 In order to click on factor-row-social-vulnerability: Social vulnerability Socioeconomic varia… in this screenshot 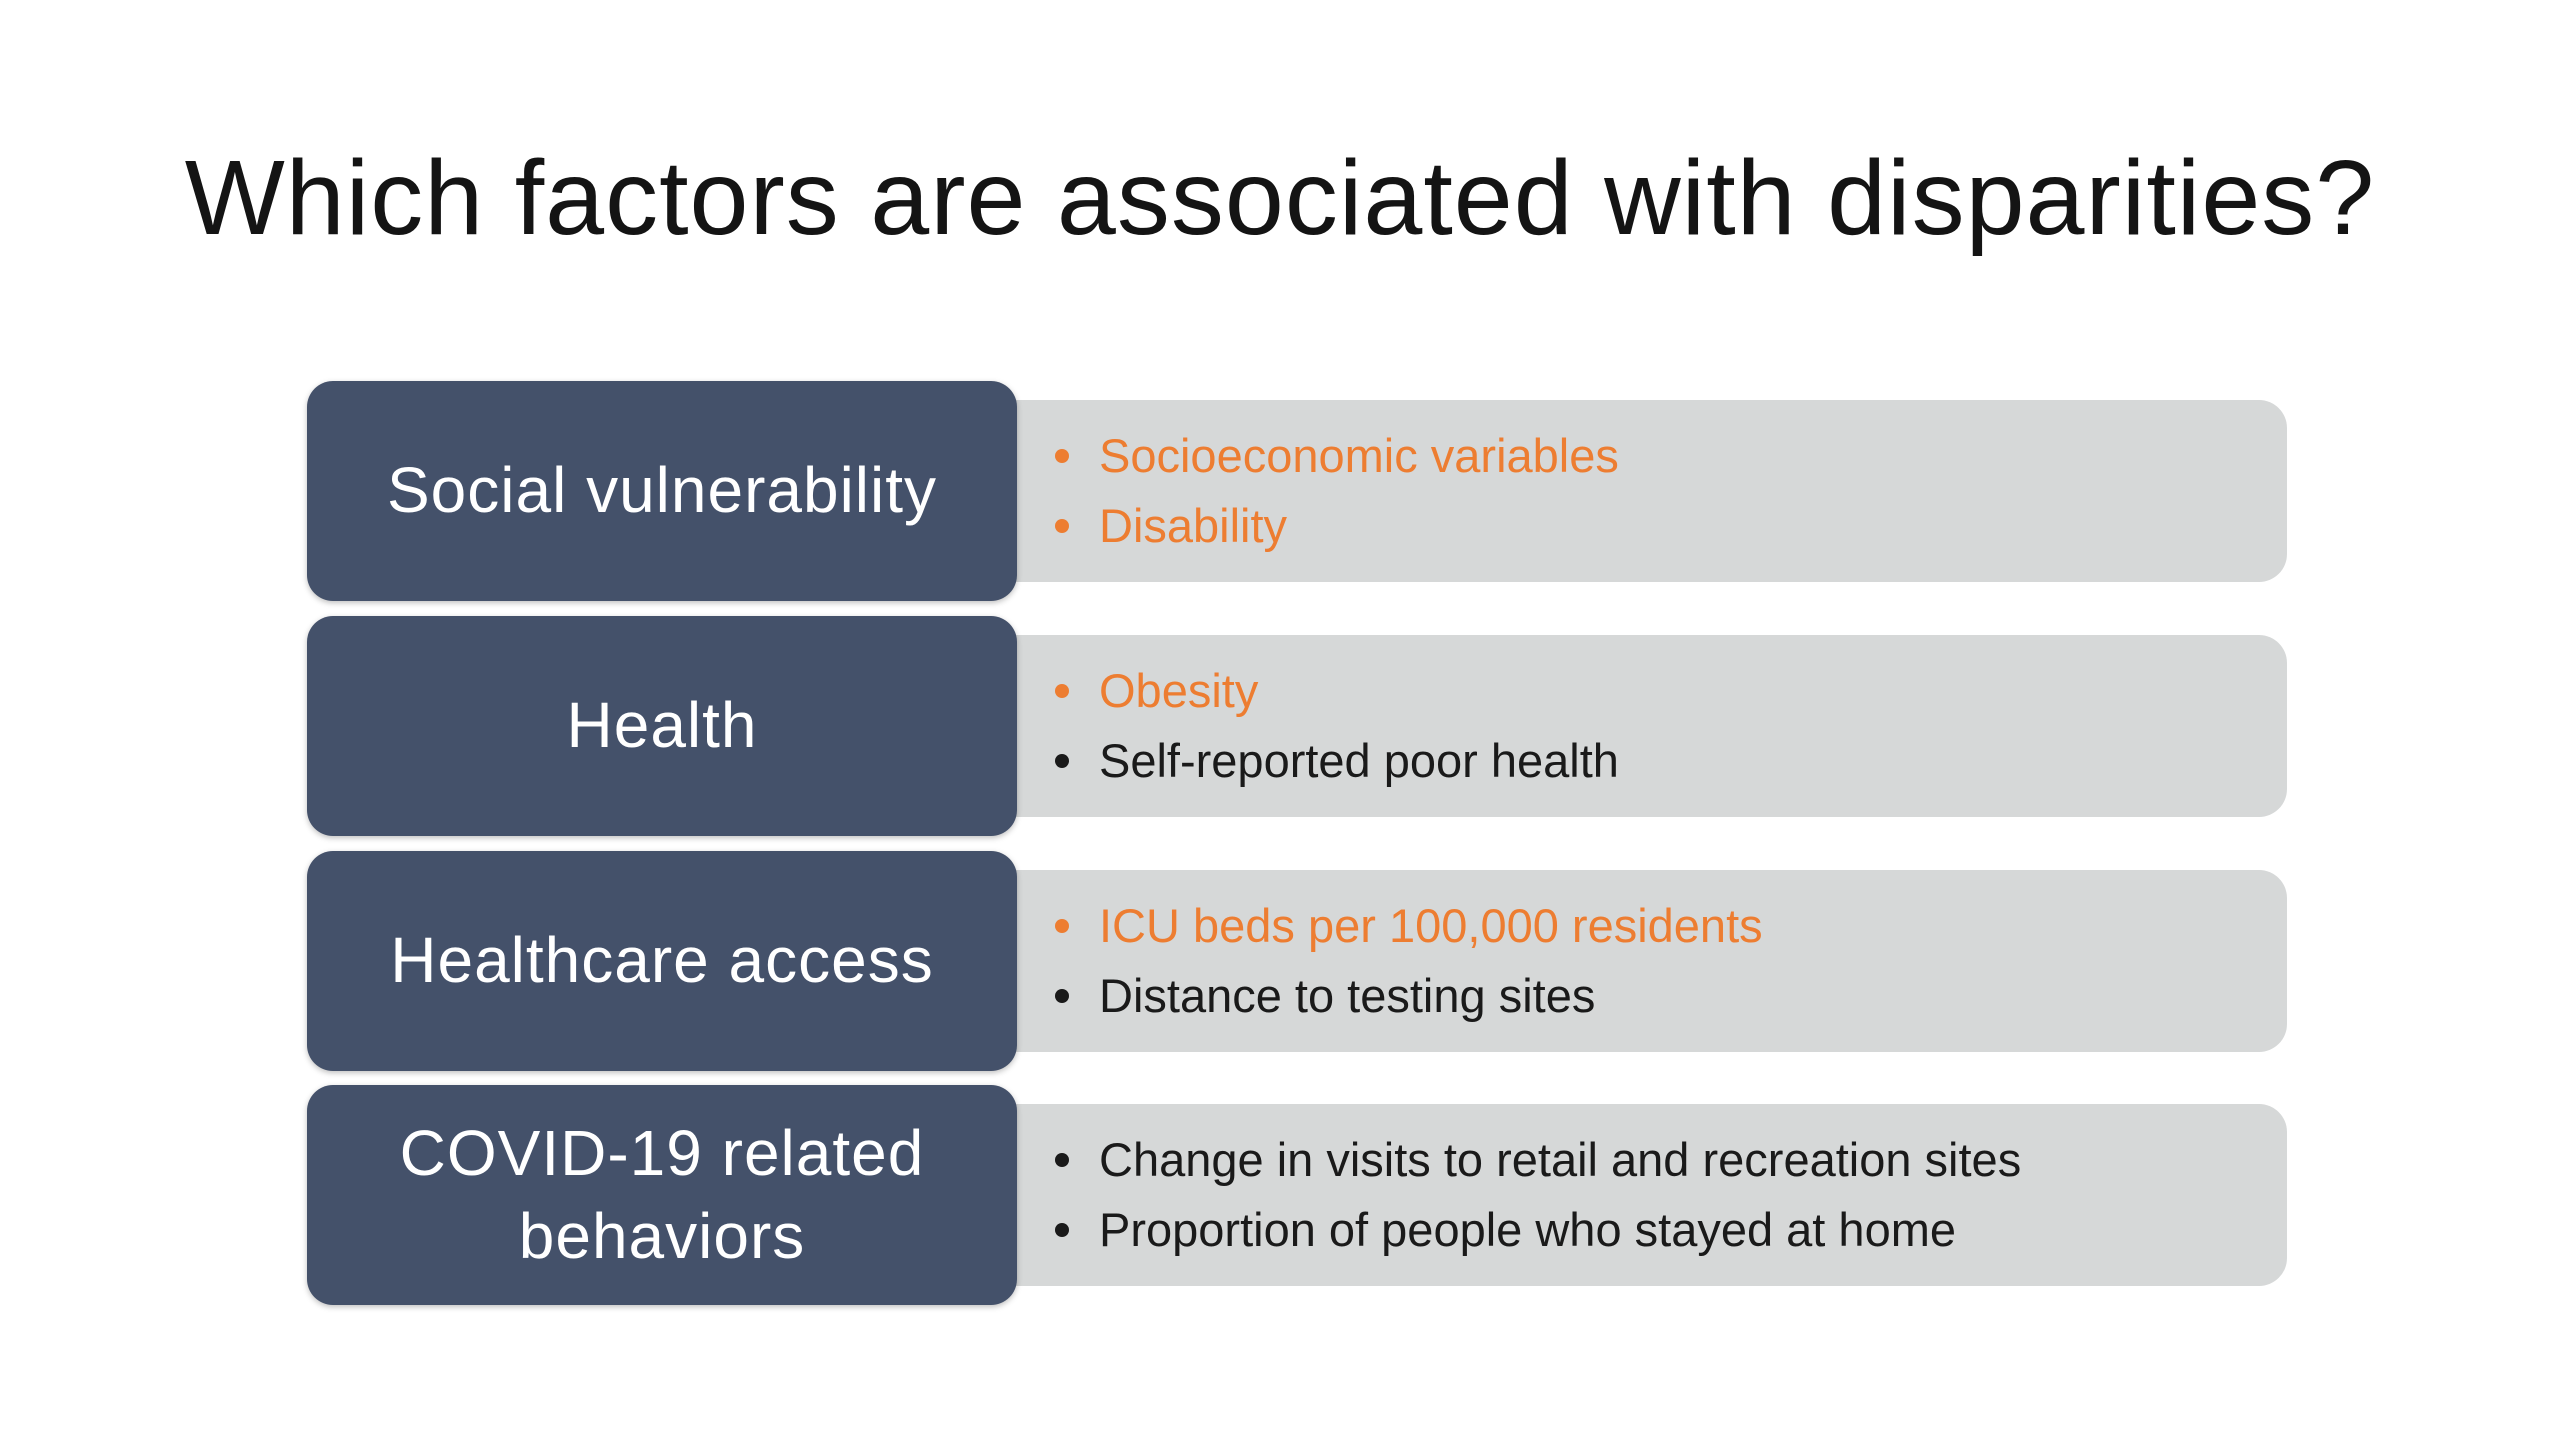, I will do `click(1297, 491)`.